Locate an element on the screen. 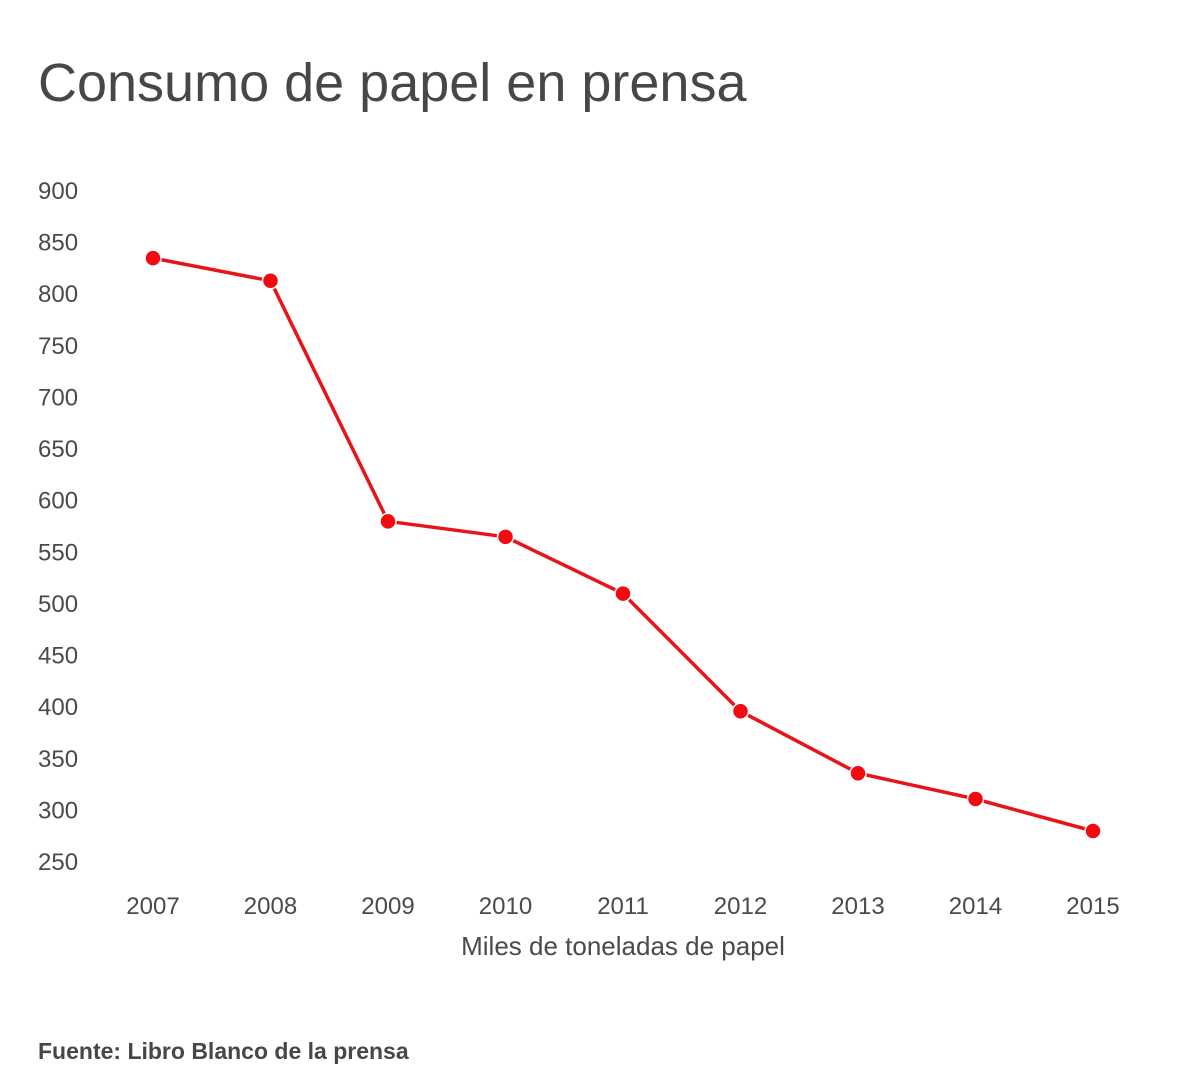 This screenshot has height=1077, width=1180. x-axis-ticks: 2007 2008 2009 2010 2011 2012 2013 2014 2015 is located at coordinates (622, 906).